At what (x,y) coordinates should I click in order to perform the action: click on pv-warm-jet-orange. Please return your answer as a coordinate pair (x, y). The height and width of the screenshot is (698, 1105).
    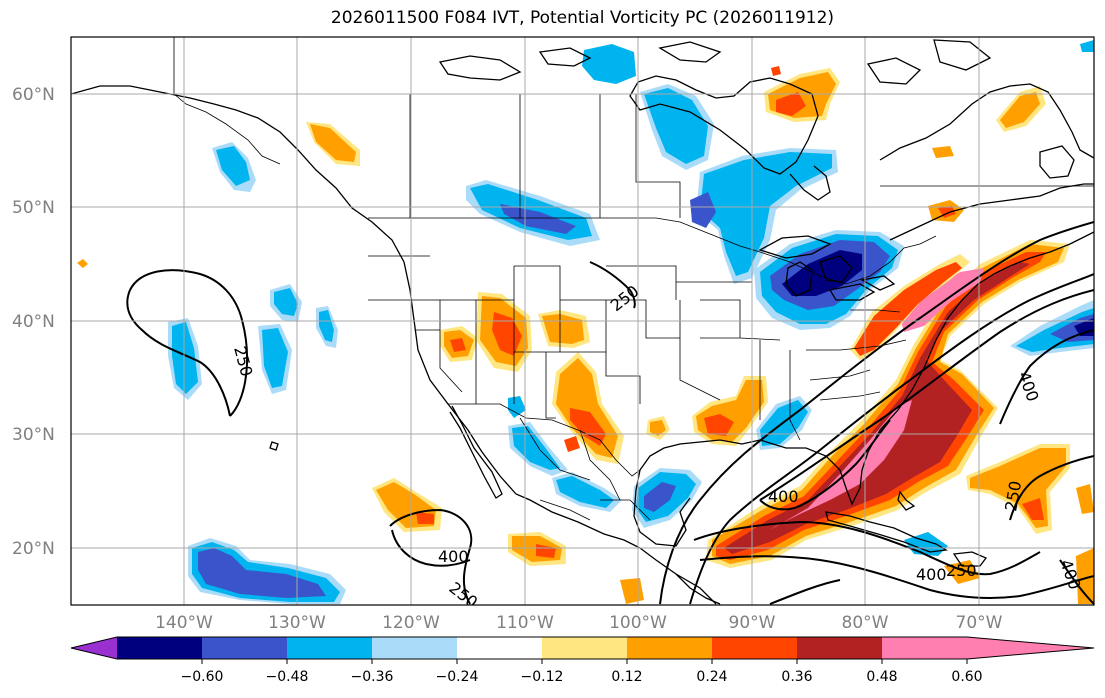
    Looking at the image, I should click on (888, 404).